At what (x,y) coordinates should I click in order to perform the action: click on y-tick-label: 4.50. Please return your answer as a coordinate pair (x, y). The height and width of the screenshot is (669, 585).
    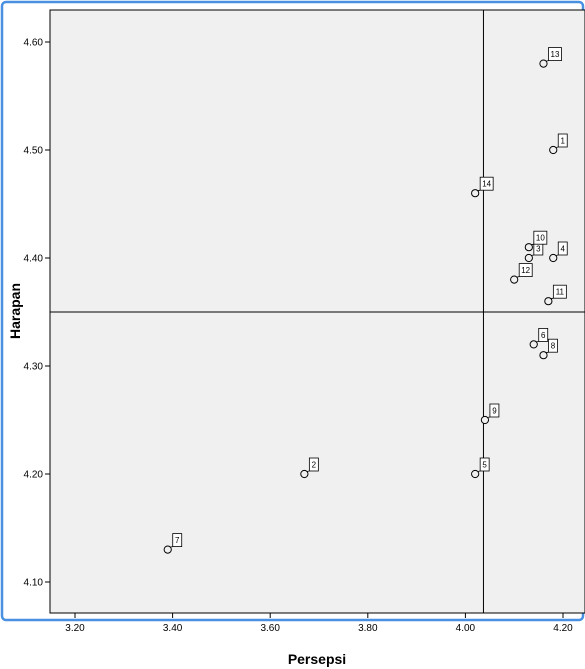
    Looking at the image, I should click on (34, 151).